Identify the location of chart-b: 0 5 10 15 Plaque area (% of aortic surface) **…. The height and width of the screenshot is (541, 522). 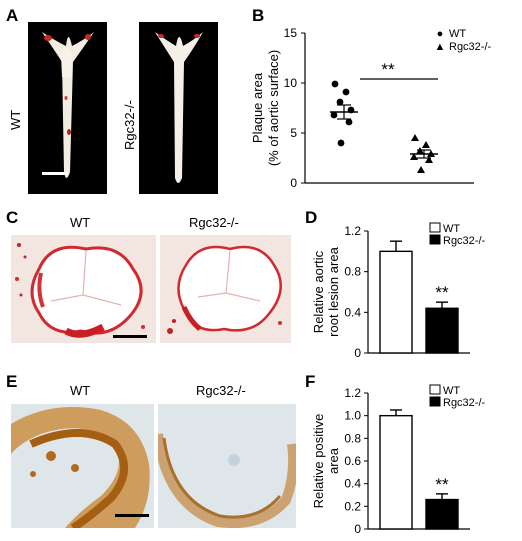
(371, 108).